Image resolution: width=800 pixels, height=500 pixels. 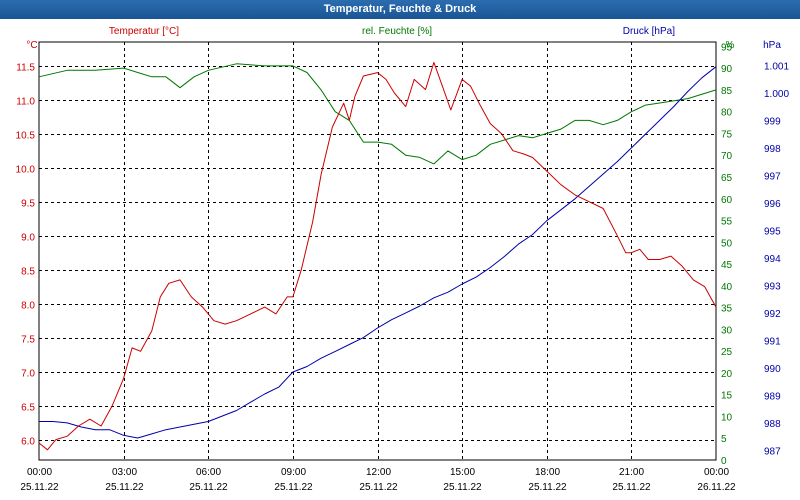 I want to click on temperature-tick-label: 10.0, so click(x=26, y=170).